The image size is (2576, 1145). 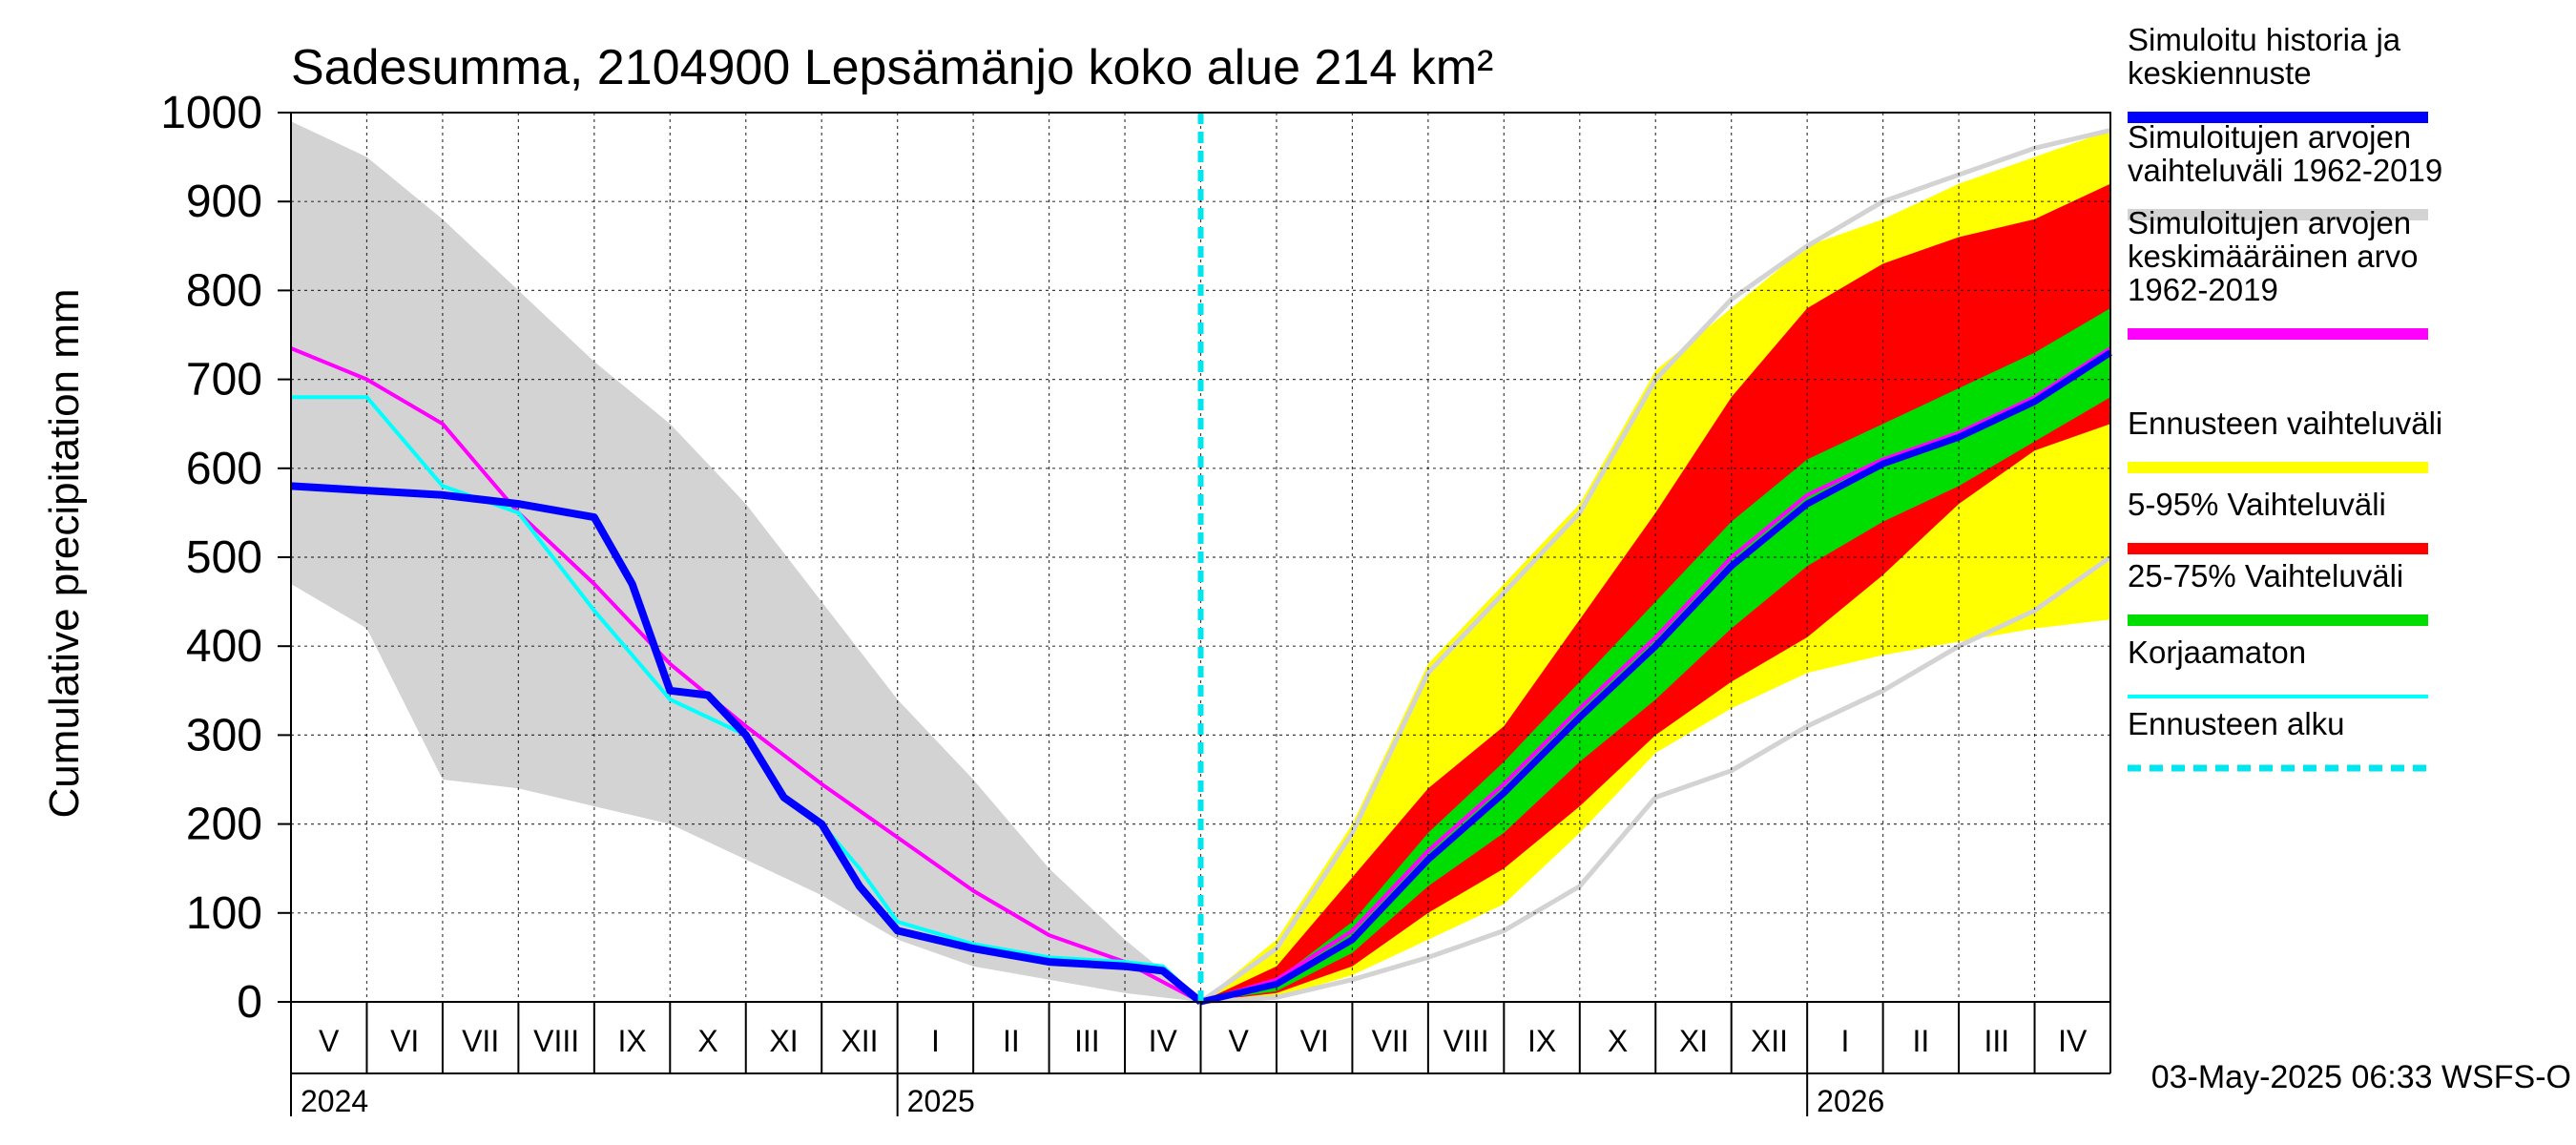 I want to click on legend-label: Ennusteen vaihteluväli, so click(x=2285, y=423).